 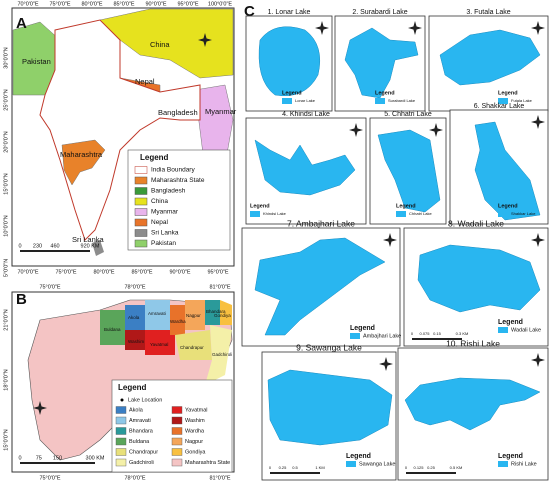 What do you see at coordinates (112, 327) in the screenshot?
I see `district-buldana` at bounding box center [112, 327].